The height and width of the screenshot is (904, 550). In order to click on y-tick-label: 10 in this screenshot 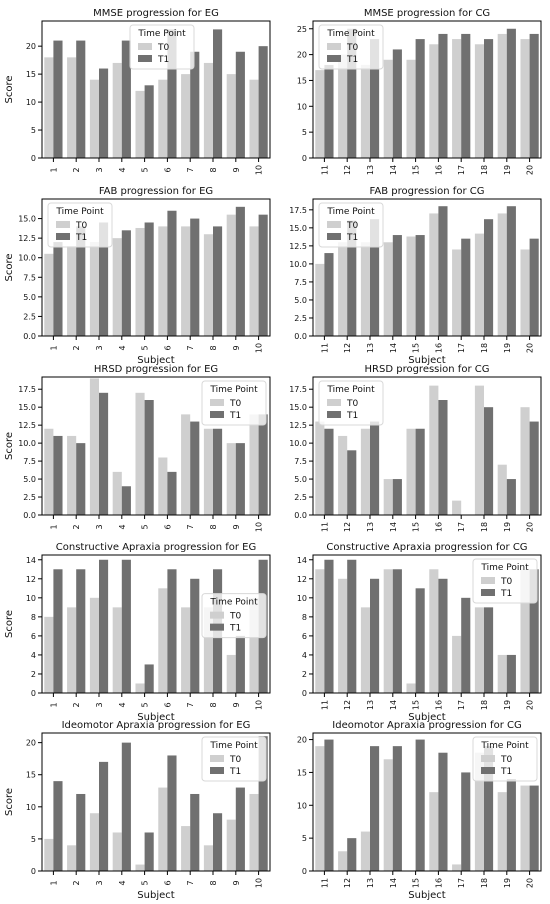, I will do `click(302, 805)`.